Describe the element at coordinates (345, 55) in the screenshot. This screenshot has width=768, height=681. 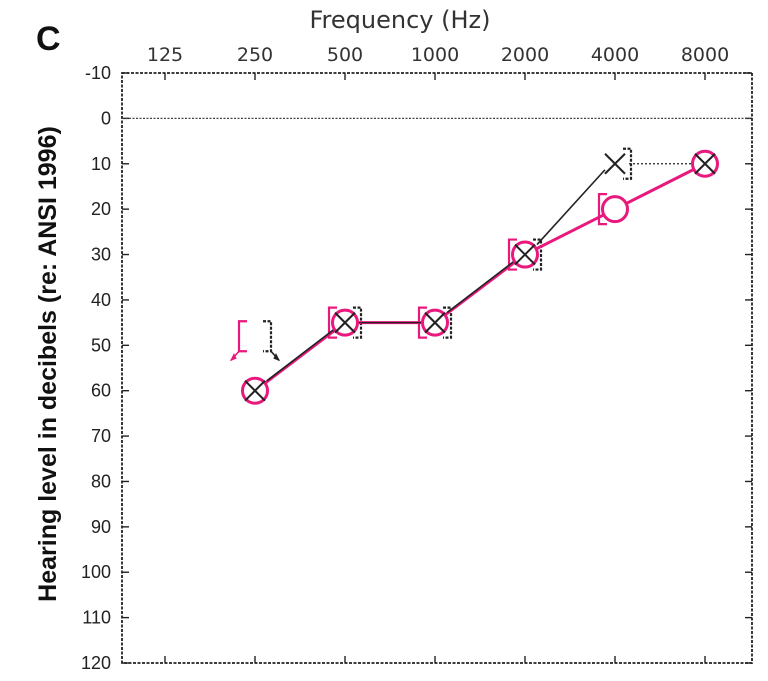
I see `x-tick-label: 500` at that location.